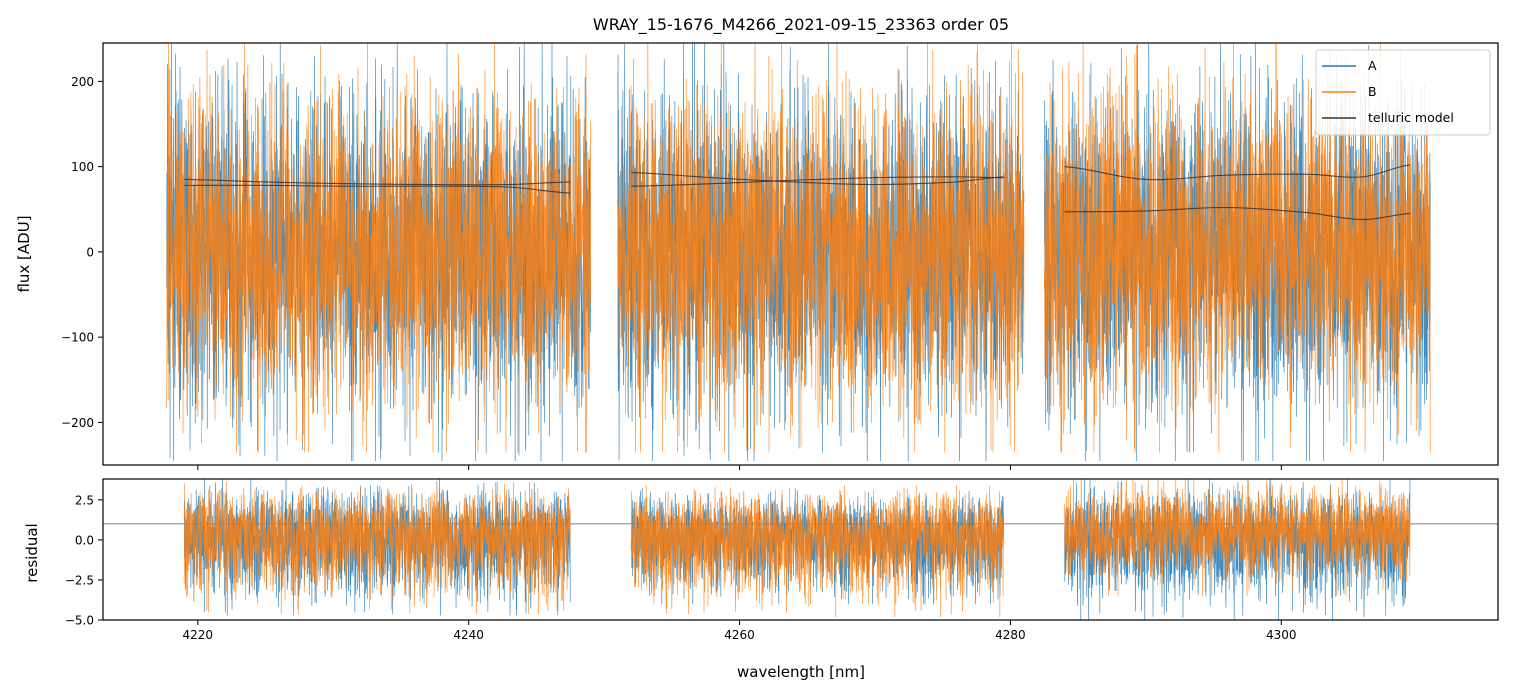 Image resolution: width=1513 pixels, height=696 pixels. Describe the element at coordinates (79, 580) in the screenshot. I see `y-tick-label-1-1: −2.5` at that location.